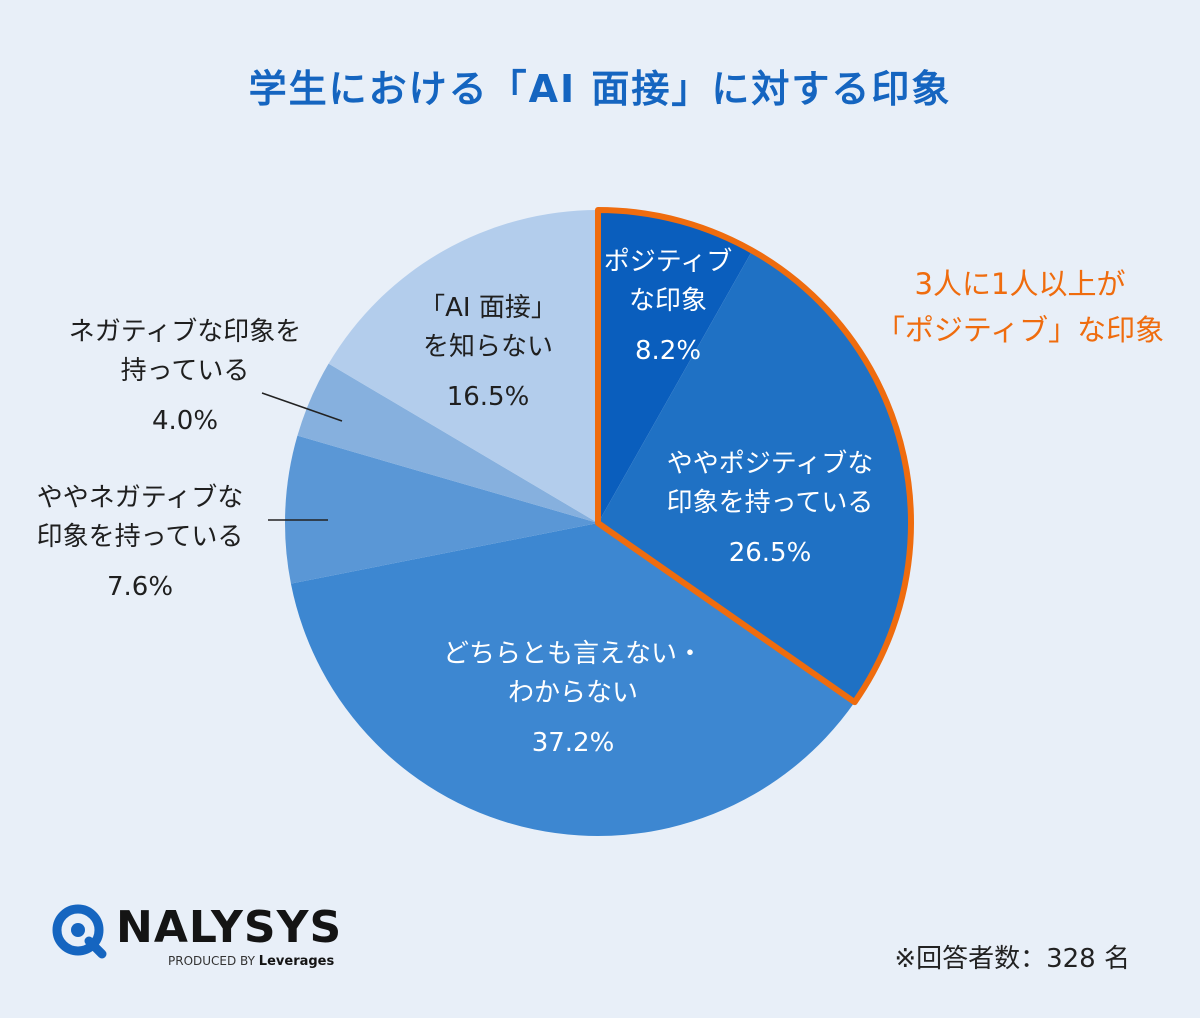  Describe the element at coordinates (185, 421) in the screenshot. I see `slice-value-label: 4.0%` at that location.